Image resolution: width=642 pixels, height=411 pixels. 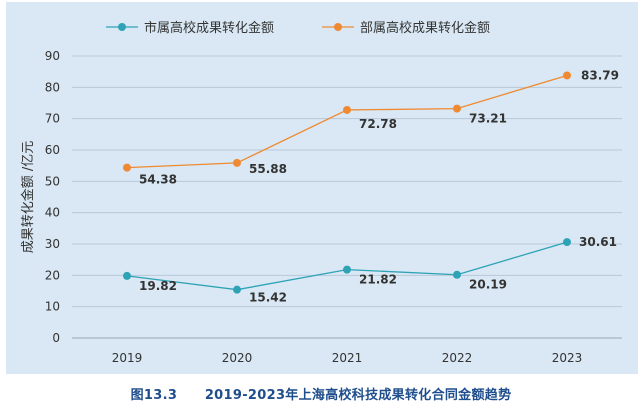 I want to click on data-label: 83.79, so click(x=600, y=75).